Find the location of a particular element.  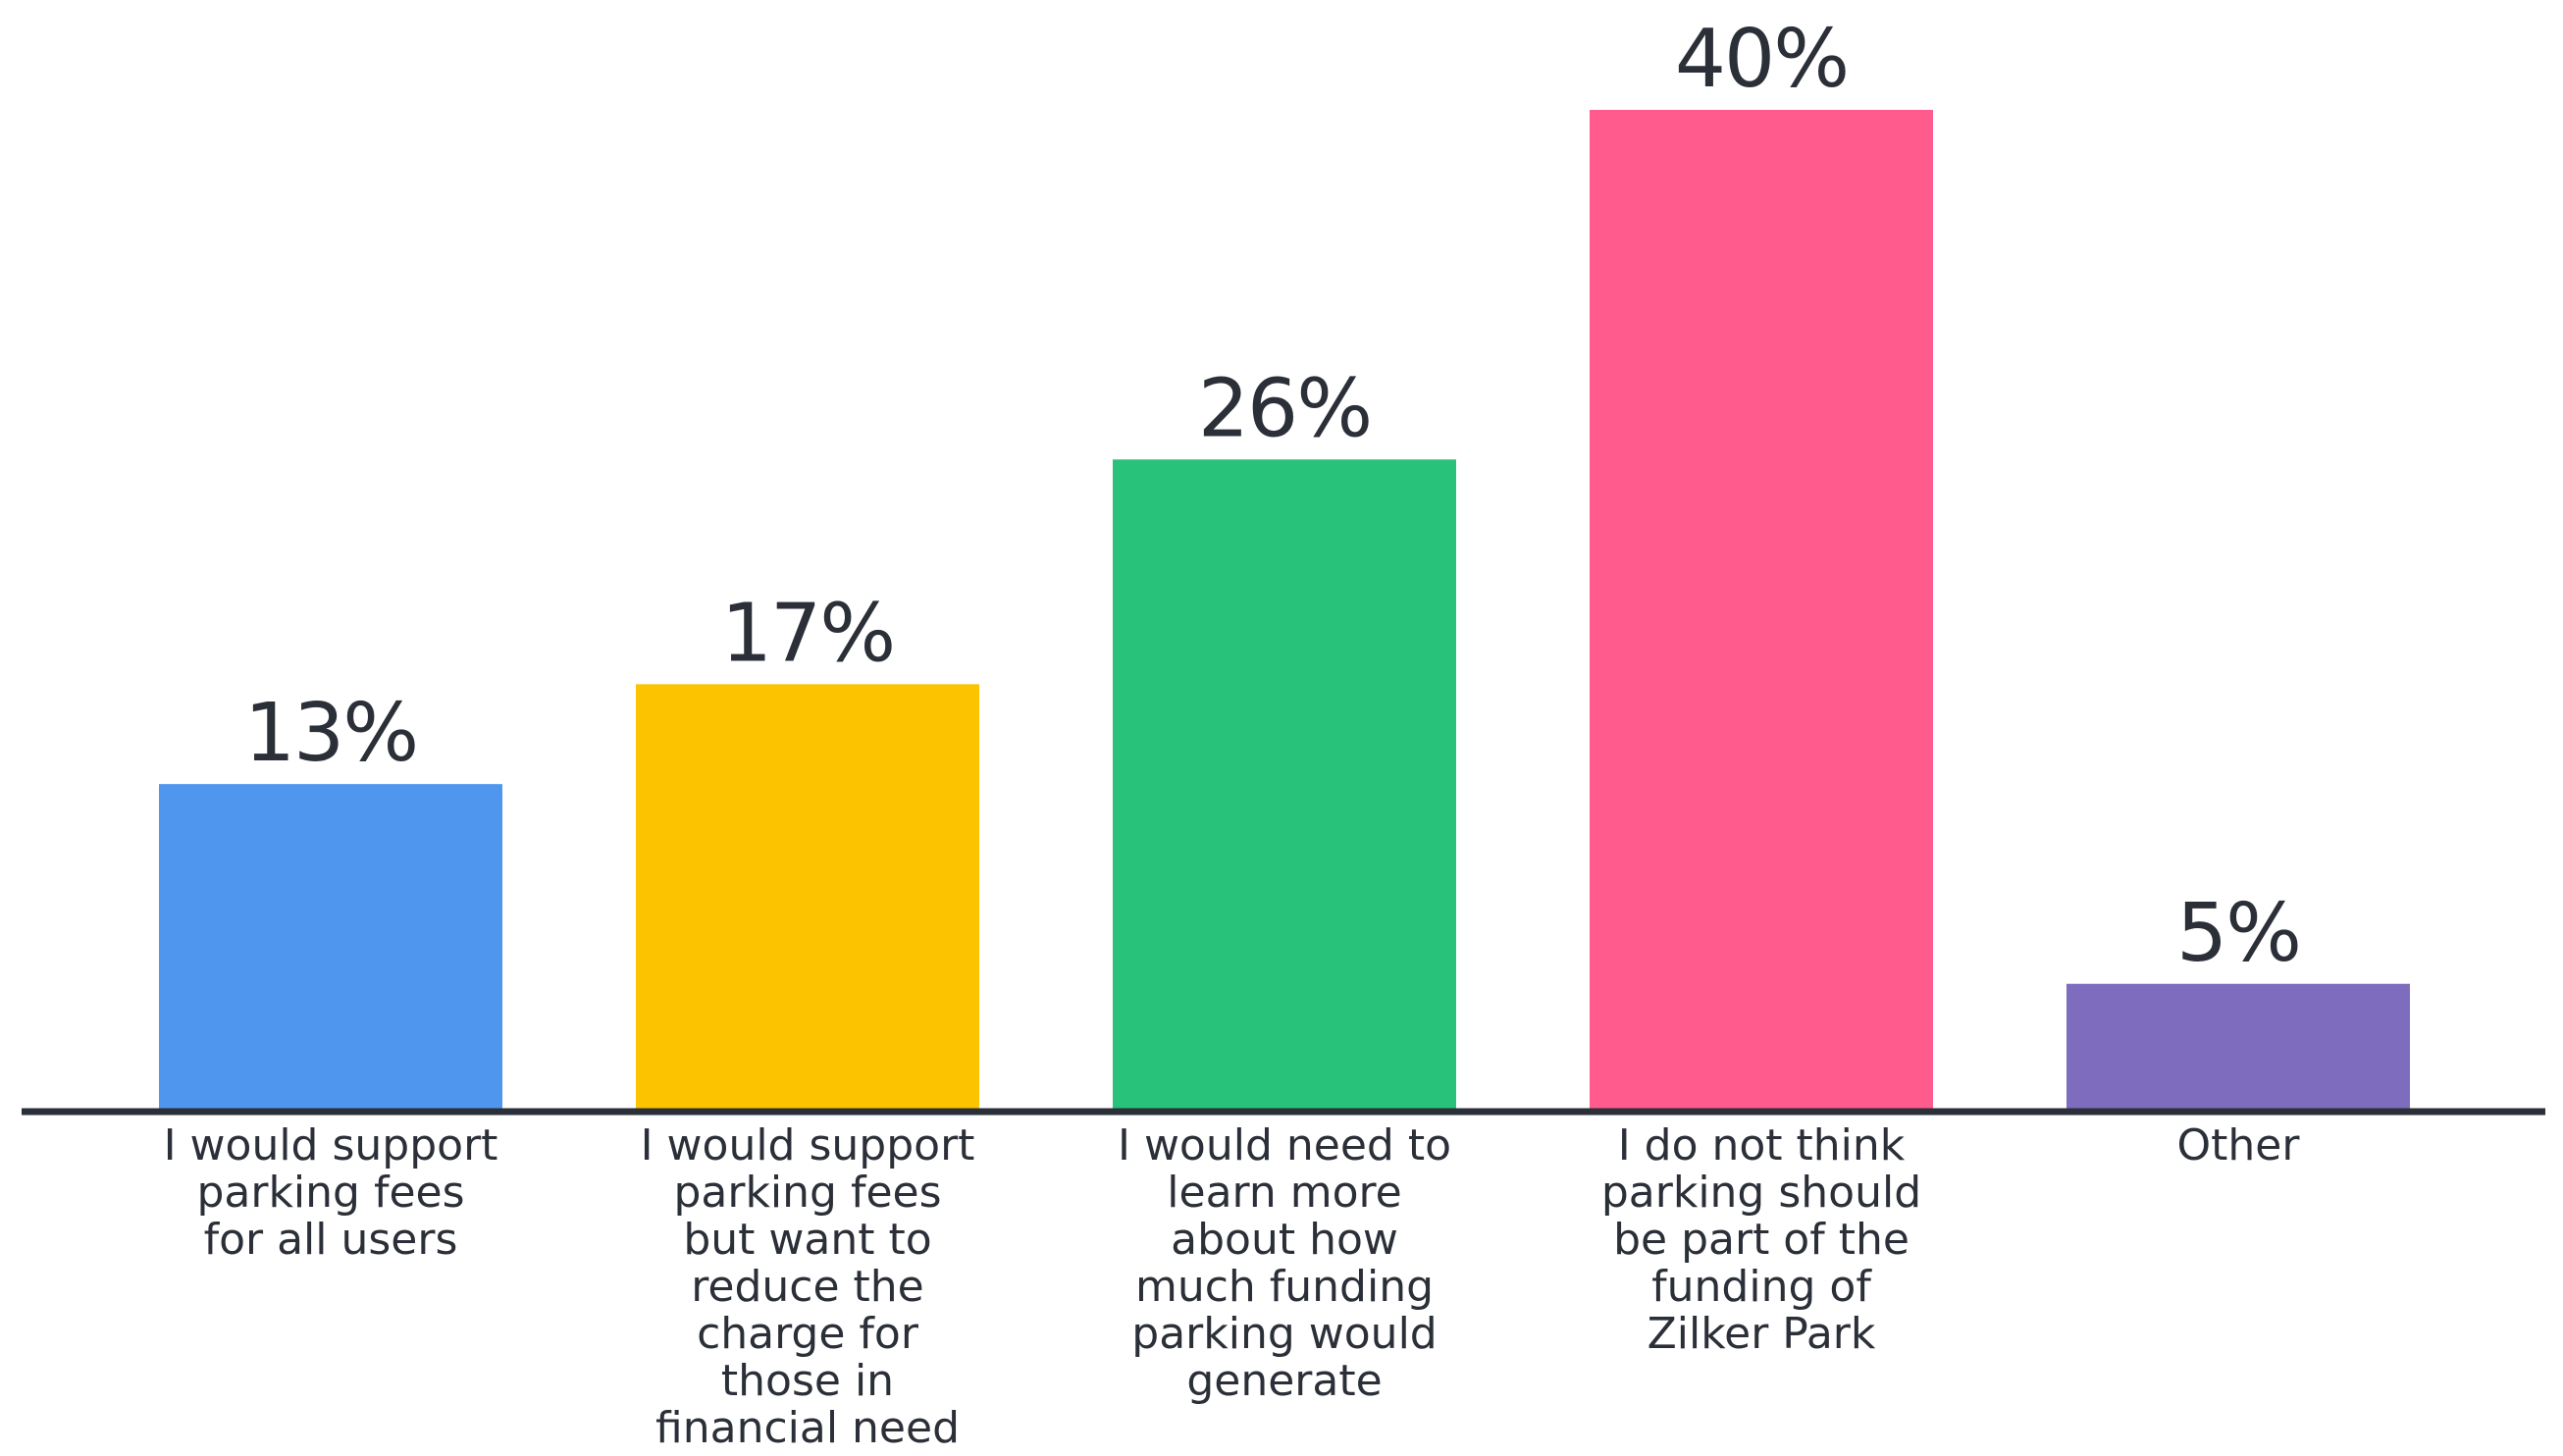

category-label-line: Other is located at coordinates (2239, 1145).